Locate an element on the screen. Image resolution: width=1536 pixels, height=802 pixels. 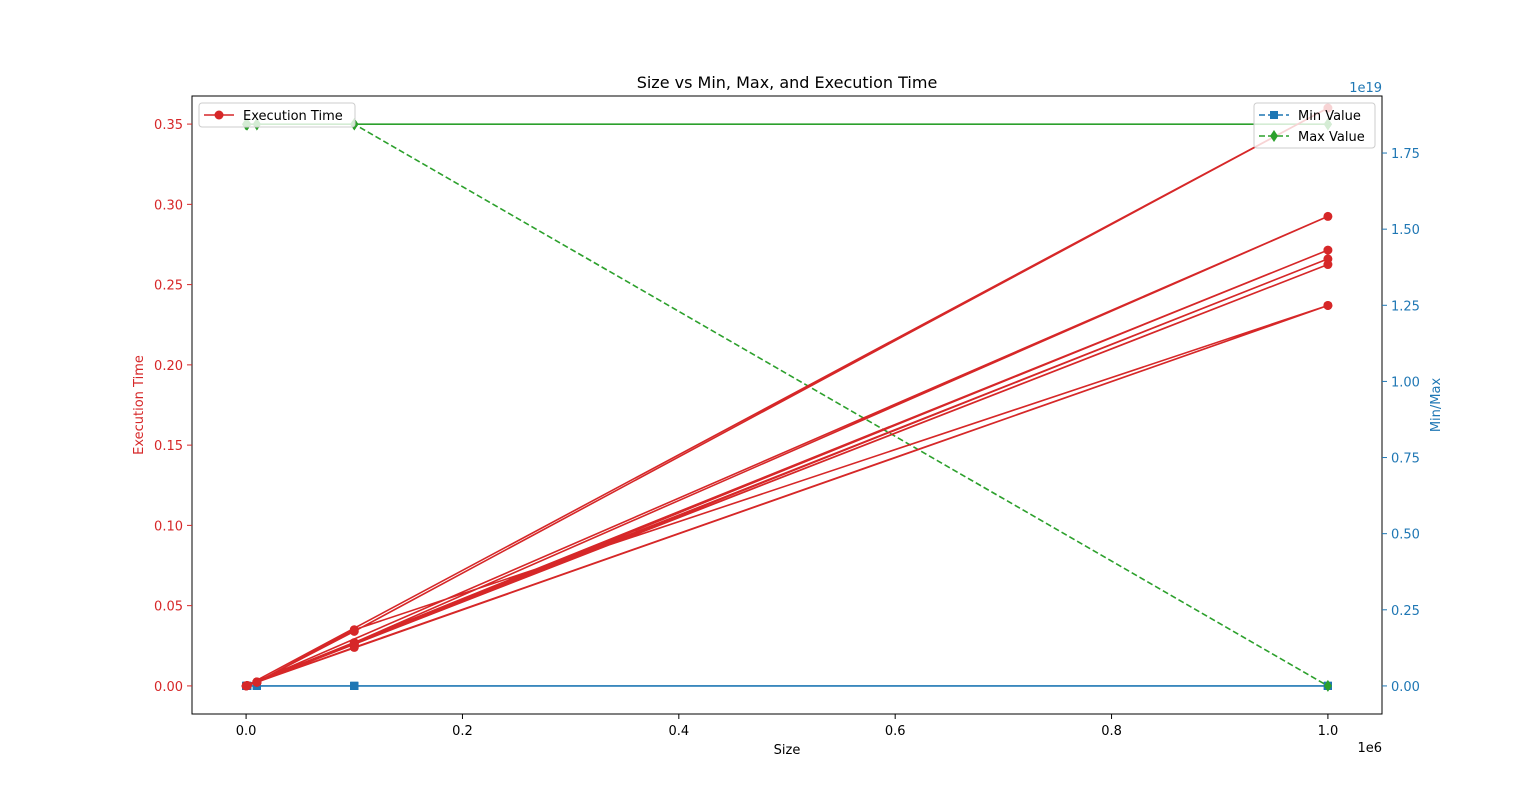
chart-title: Size vs Min, Max, and Execution Time is located at coordinates (787, 82).